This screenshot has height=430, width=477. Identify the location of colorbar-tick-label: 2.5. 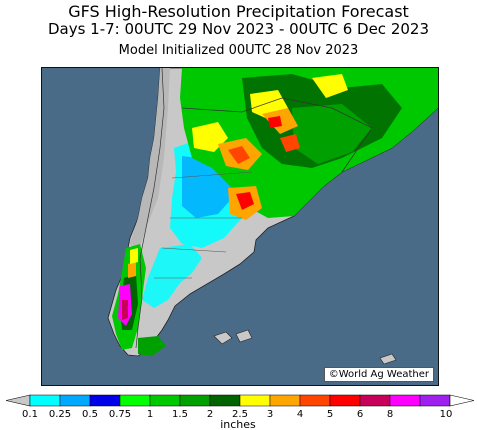
(240, 414).